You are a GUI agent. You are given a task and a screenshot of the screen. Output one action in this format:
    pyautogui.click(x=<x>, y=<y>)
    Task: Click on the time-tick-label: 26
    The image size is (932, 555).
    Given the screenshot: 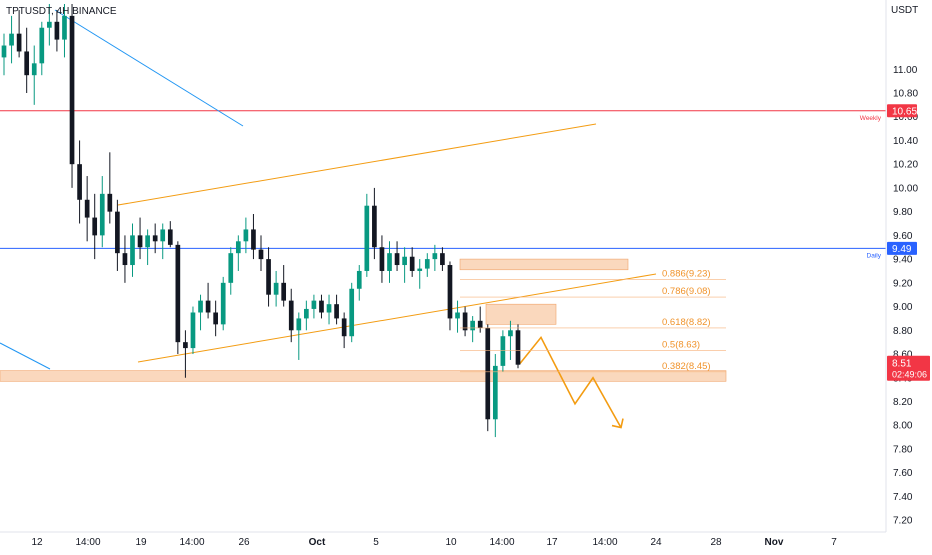 What is the action you would take?
    pyautogui.click(x=244, y=542)
    